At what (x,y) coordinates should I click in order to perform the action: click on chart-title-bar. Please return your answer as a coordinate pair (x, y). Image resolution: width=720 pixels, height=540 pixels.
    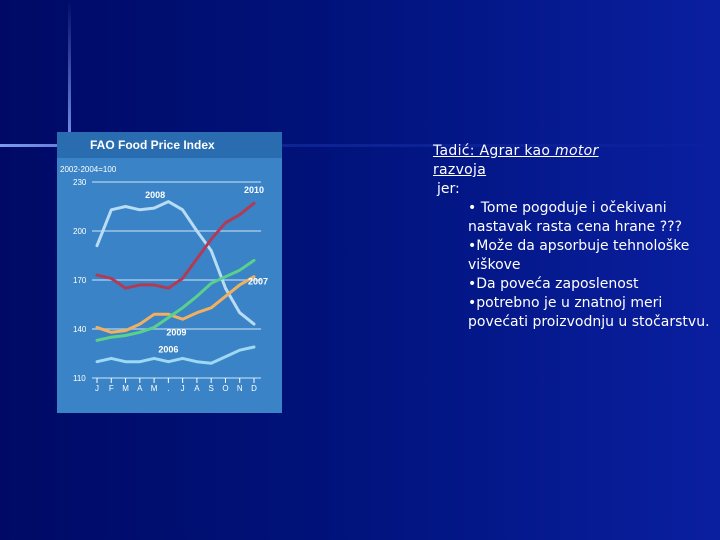
    Looking at the image, I should click on (169, 145).